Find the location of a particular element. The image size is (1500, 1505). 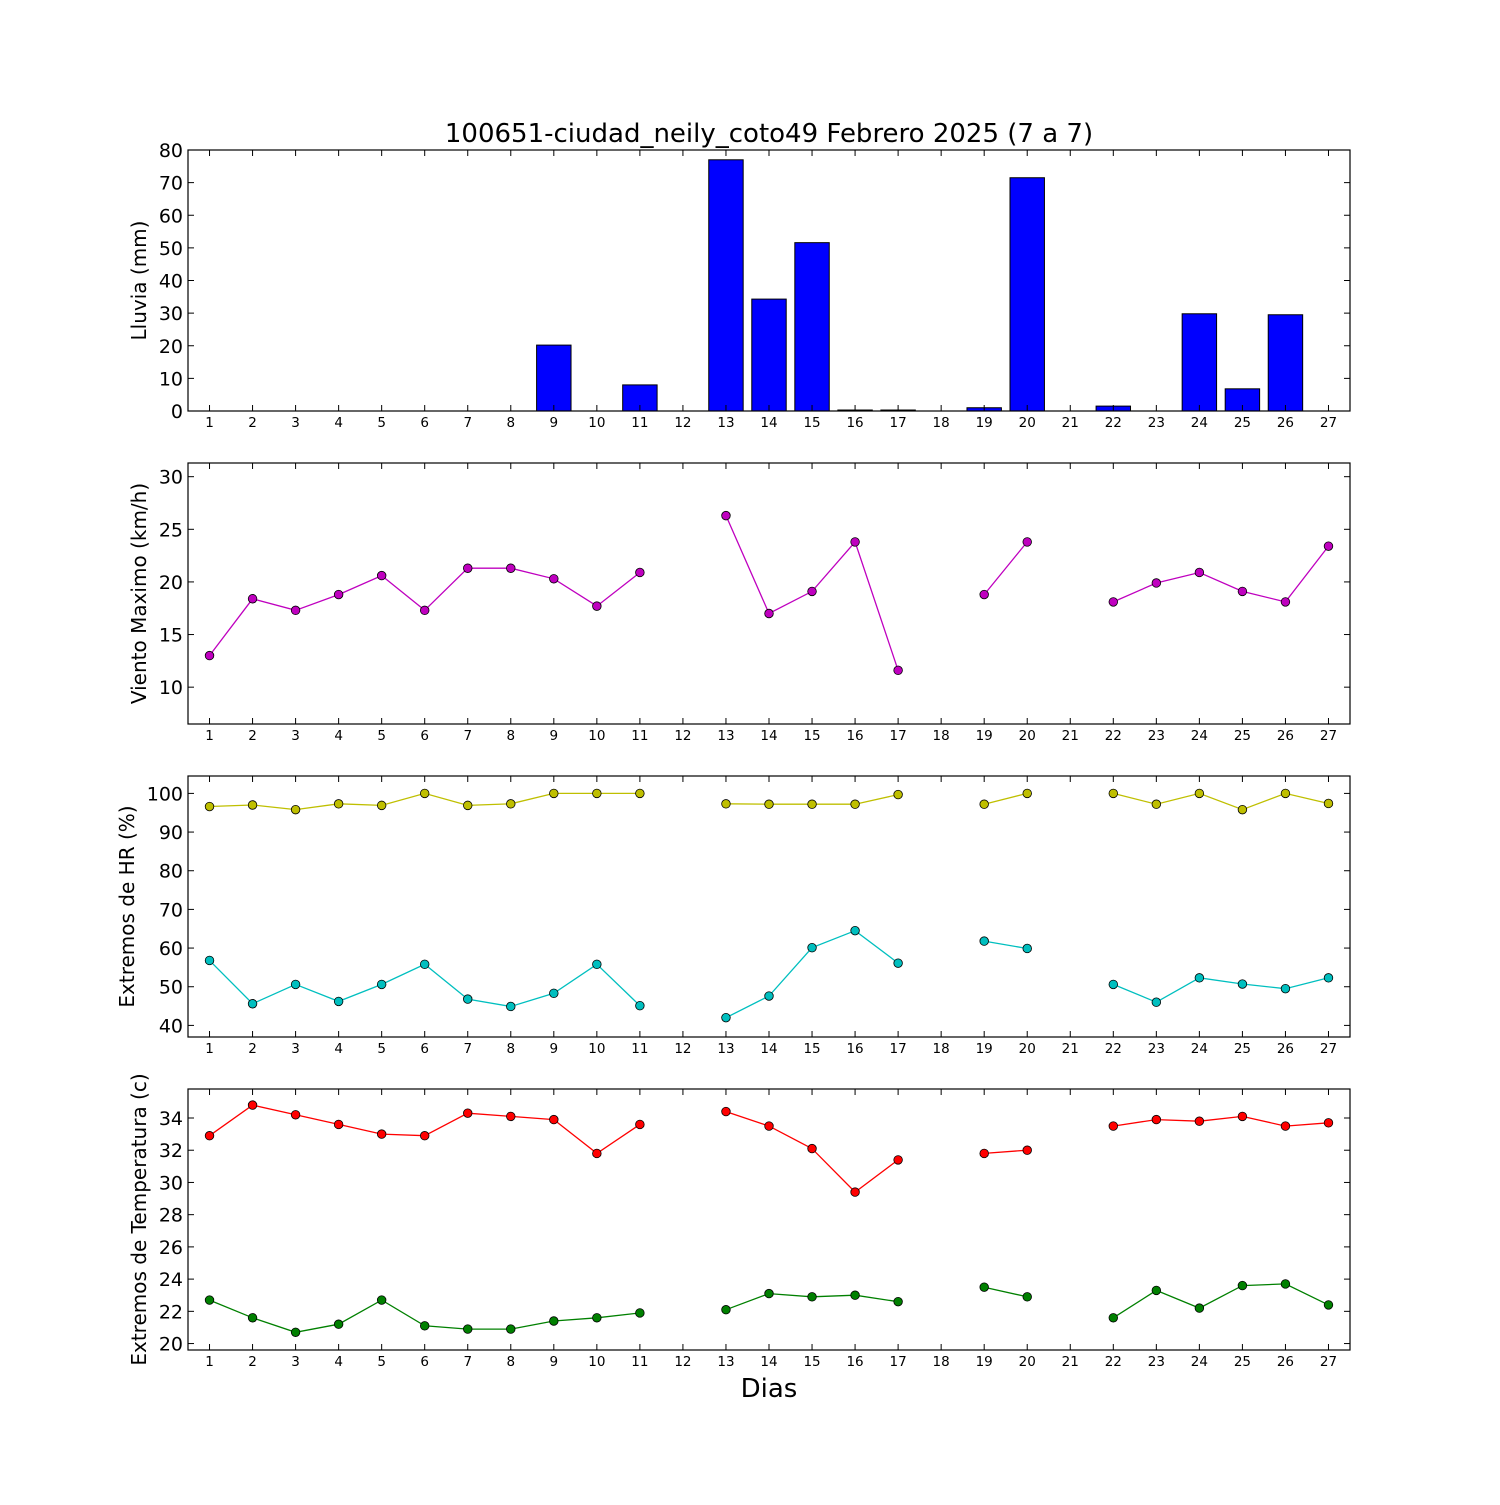

y-tick-label: 60 is located at coordinates (171, 949).